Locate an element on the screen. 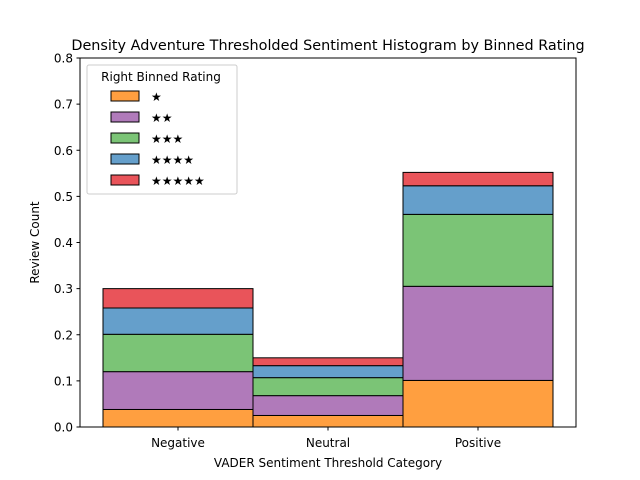  x-tick-label: Neutral is located at coordinates (328, 443).